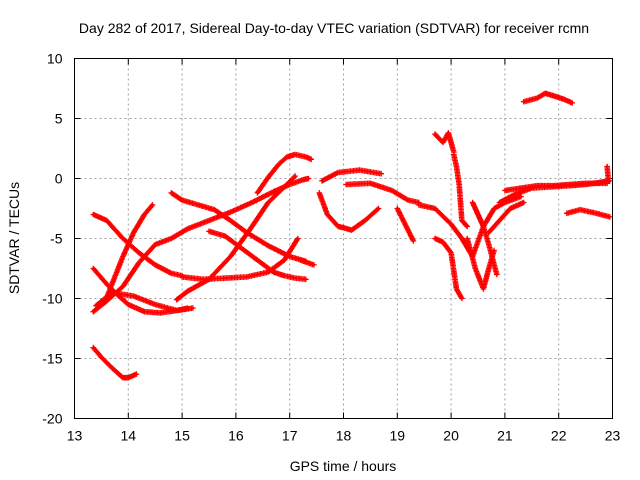 The image size is (640, 480). What do you see at coordinates (613, 436) in the screenshot?
I see `x-tick-label: 23` at bounding box center [613, 436].